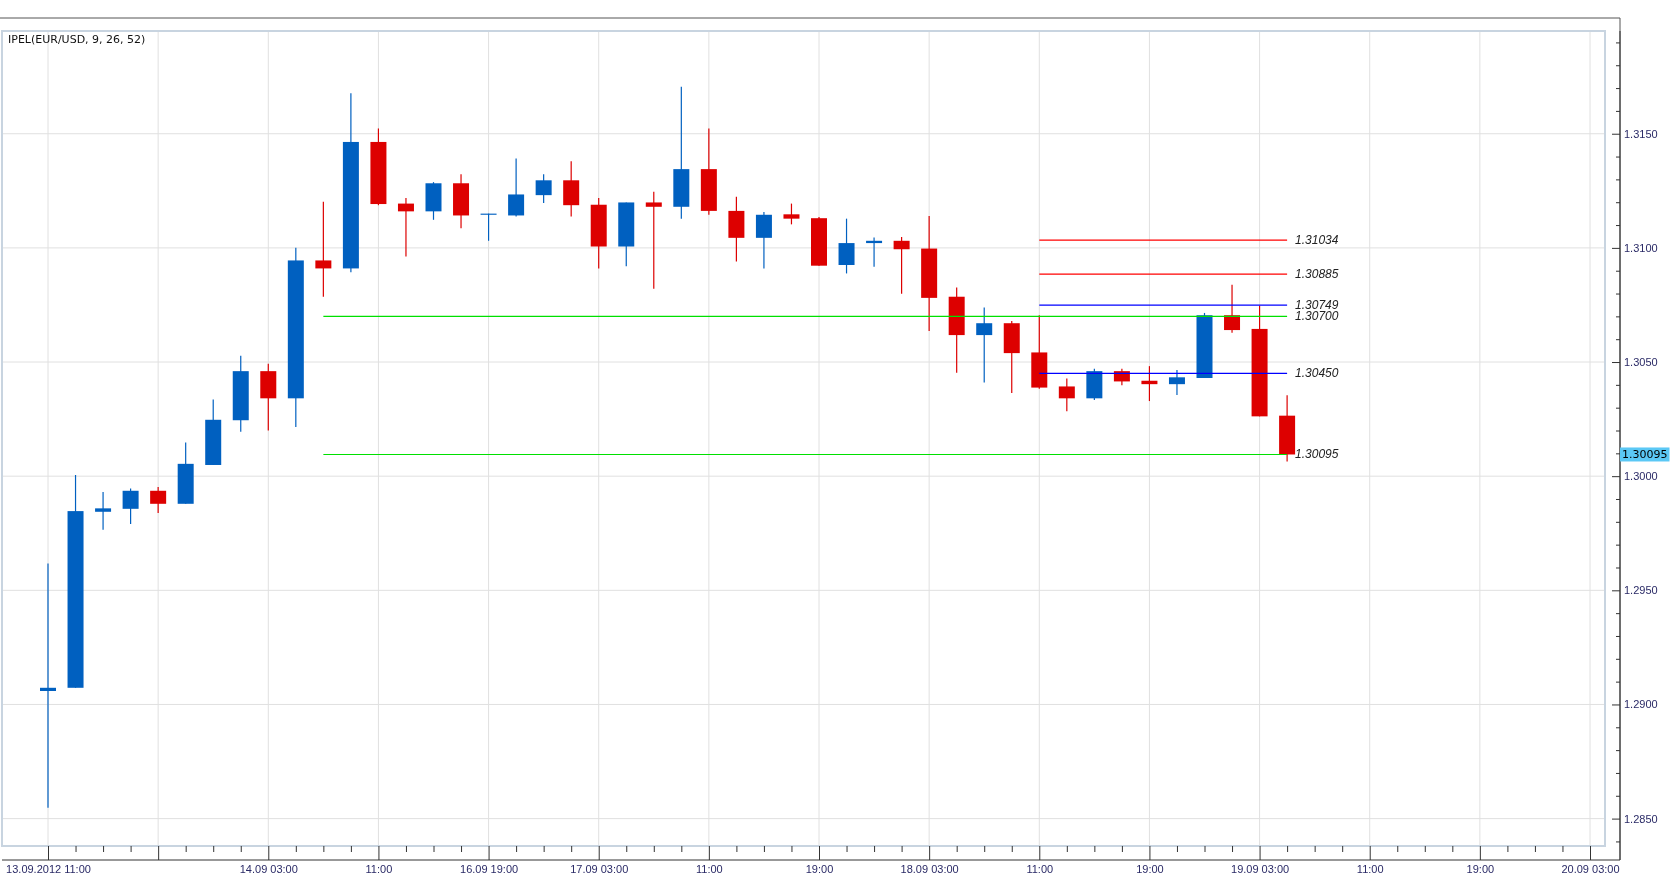 The width and height of the screenshot is (1674, 880). Describe the element at coordinates (1260, 868) in the screenshot. I see `x-tick-label: 19.09 03:00` at that location.